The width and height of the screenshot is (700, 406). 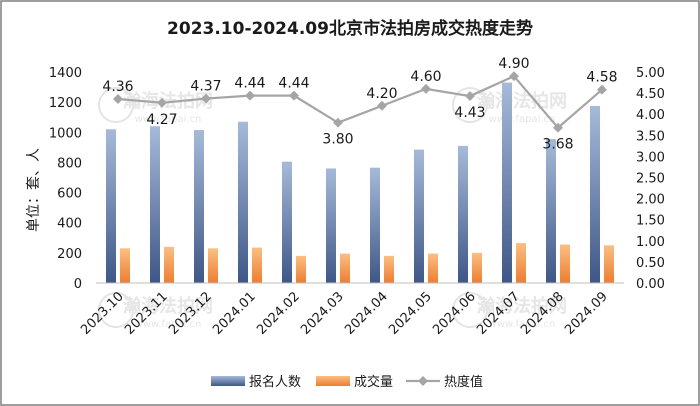 I want to click on left-tick-label: 1200, so click(x=65, y=103).